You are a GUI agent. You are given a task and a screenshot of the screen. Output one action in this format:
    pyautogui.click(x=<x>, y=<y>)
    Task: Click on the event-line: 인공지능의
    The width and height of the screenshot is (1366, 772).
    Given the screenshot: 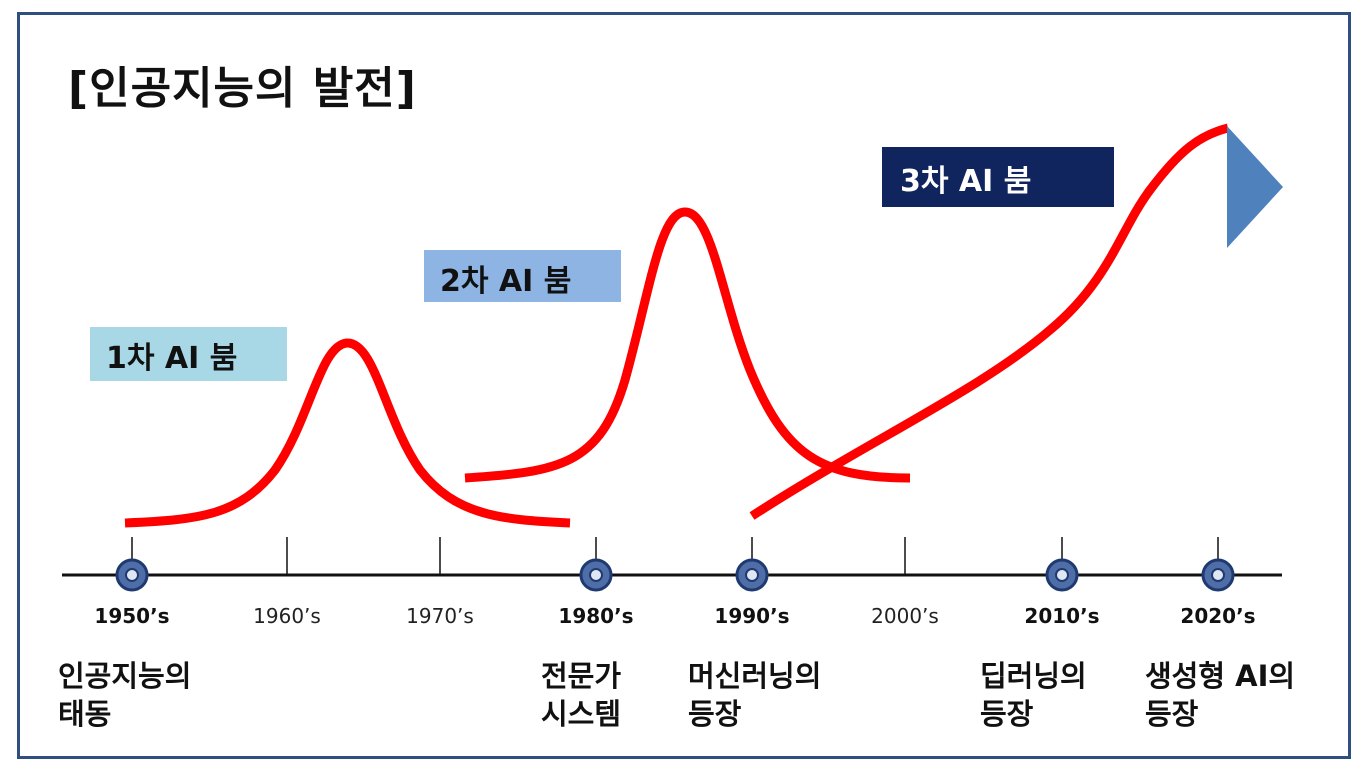 What is the action you would take?
    pyautogui.click(x=125, y=676)
    